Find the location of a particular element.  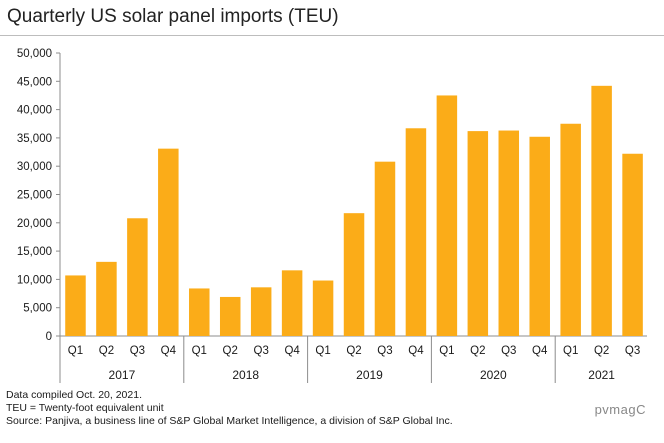

y-tick-label: 20,000 is located at coordinates (34, 224).